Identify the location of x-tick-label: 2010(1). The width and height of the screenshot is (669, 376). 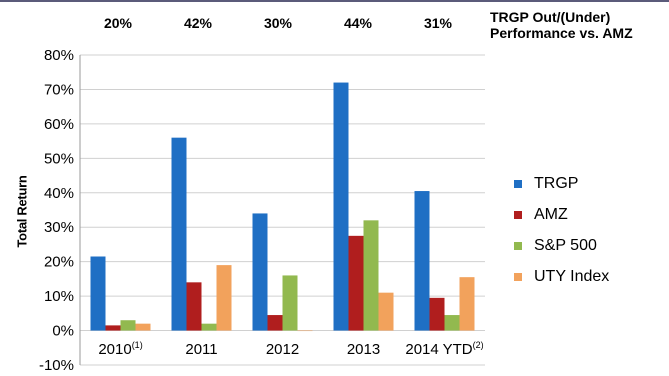
(120, 349).